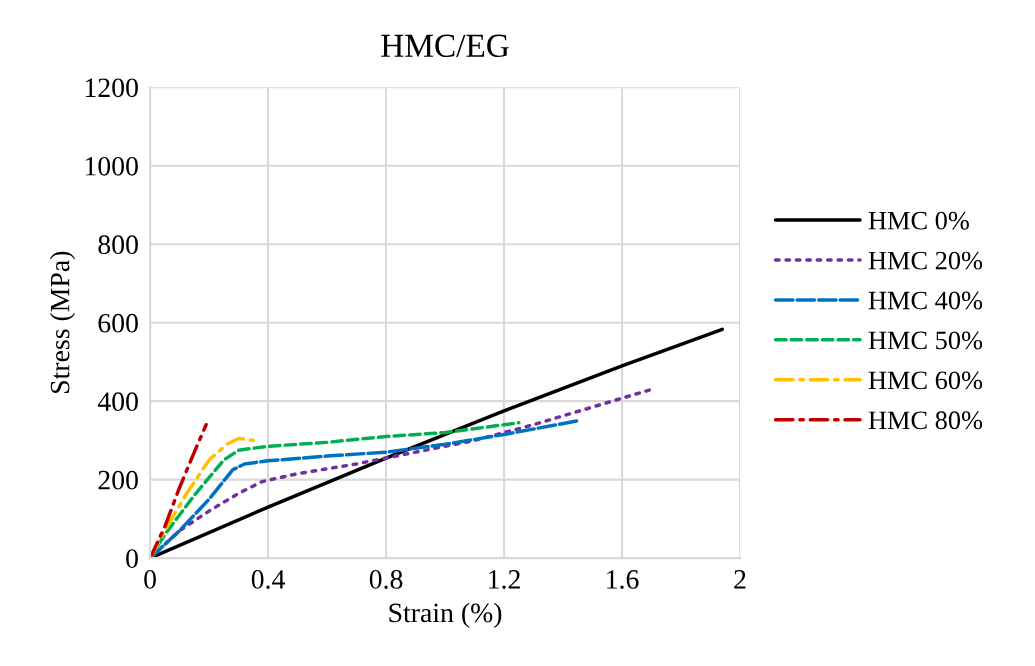 This screenshot has width=1035, height=666. What do you see at coordinates (132, 559) in the screenshot?
I see `y-tick-label: 0` at bounding box center [132, 559].